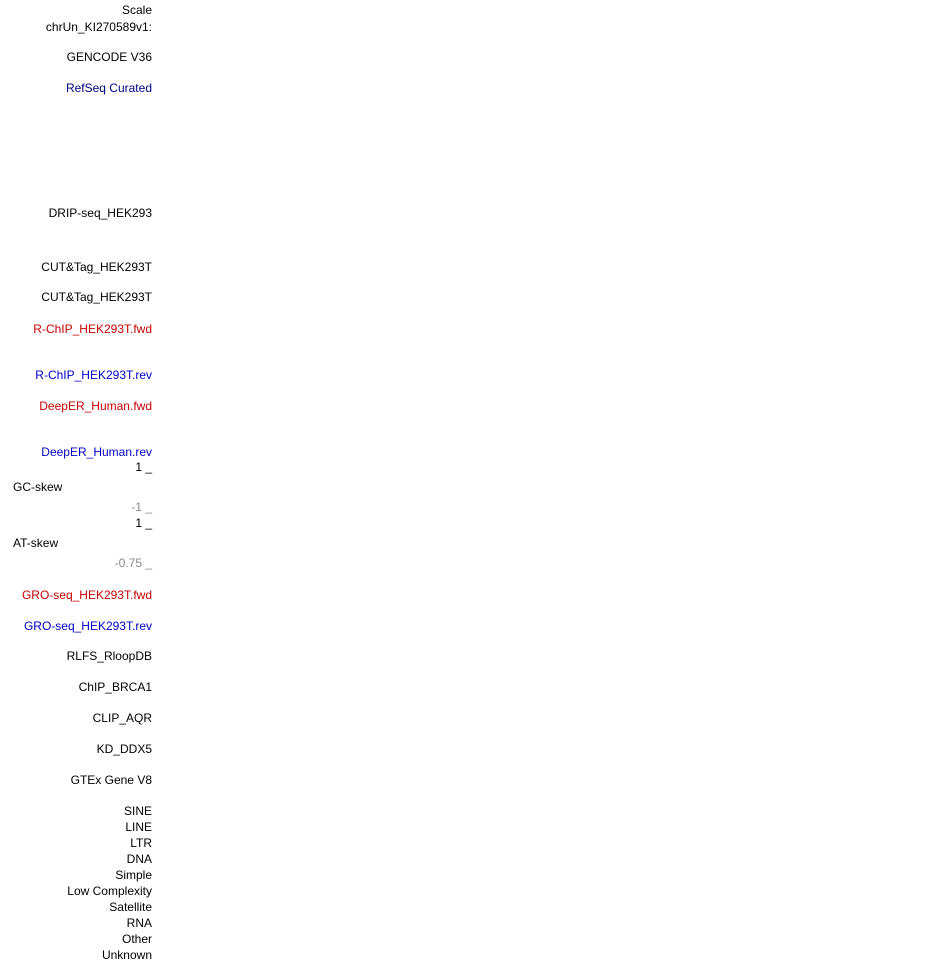 The image size is (950, 964). What do you see at coordinates (95, 406) in the screenshot?
I see `track-label: DeepER_Human.fwd` at bounding box center [95, 406].